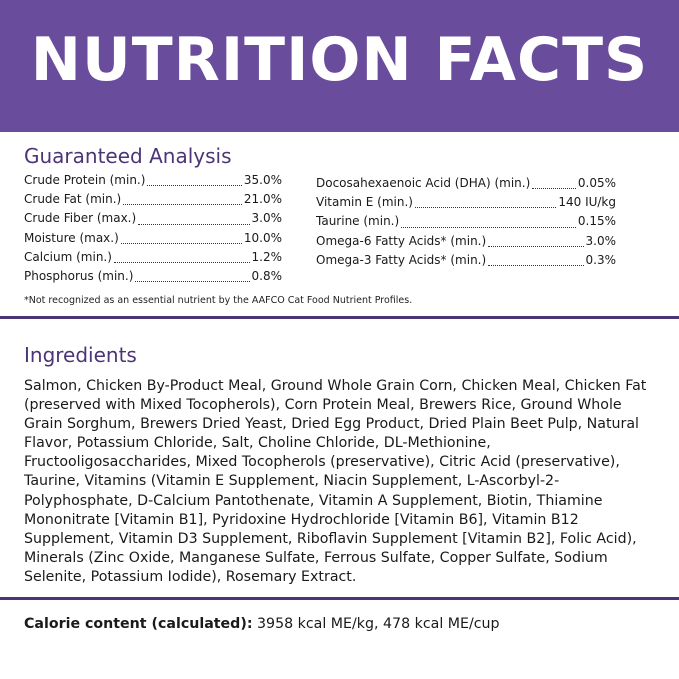 Image resolution: width=679 pixels, height=679 pixels. I want to click on nutrient-value: 0.05%, so click(596, 183).